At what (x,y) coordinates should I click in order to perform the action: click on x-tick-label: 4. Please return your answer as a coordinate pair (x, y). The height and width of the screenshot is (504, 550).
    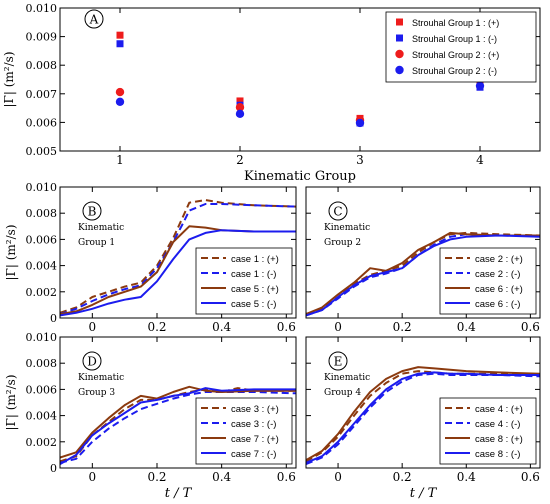
    Looking at the image, I should click on (480, 160).